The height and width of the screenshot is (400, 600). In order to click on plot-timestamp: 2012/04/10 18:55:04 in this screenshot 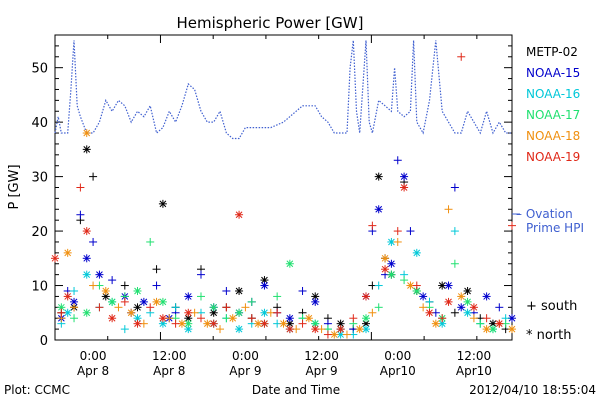, I will do `click(532, 390)`.